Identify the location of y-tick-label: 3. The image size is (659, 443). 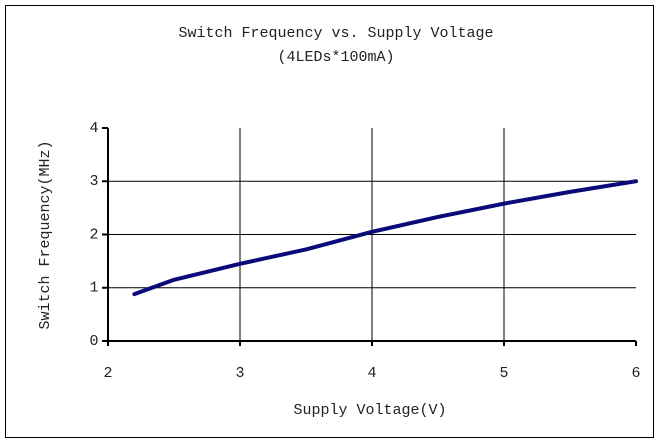
(93, 181).